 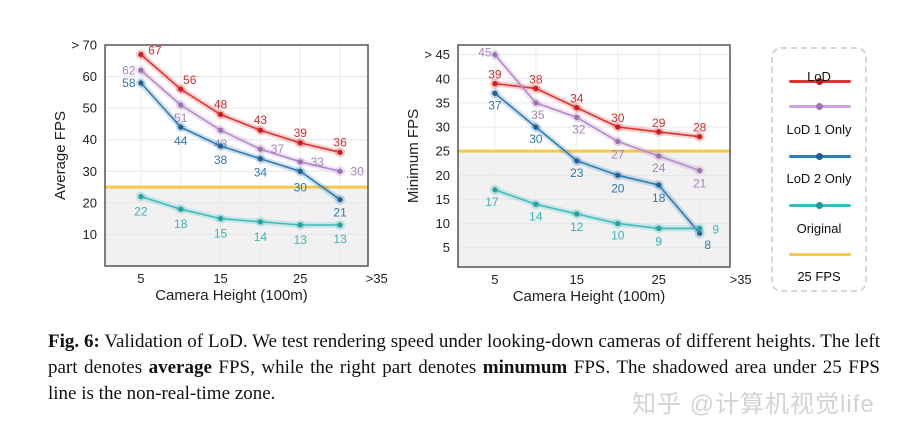 What do you see at coordinates (659, 123) in the screenshot?
I see `data-label: 29` at bounding box center [659, 123].